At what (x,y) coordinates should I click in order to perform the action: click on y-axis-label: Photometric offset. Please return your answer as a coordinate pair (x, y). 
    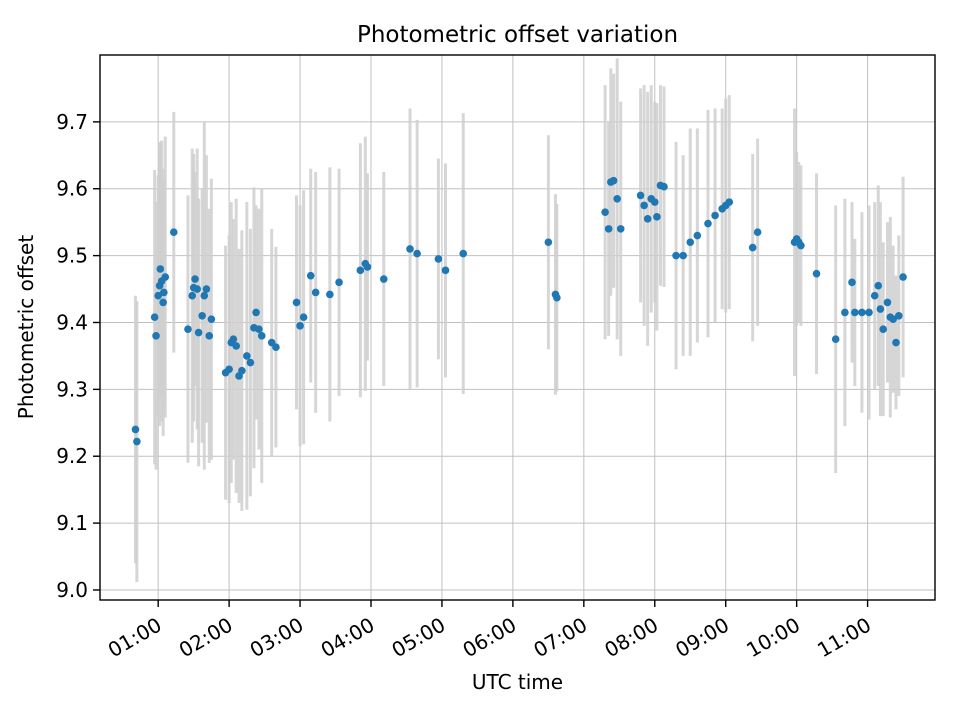
    Looking at the image, I should click on (26, 327).